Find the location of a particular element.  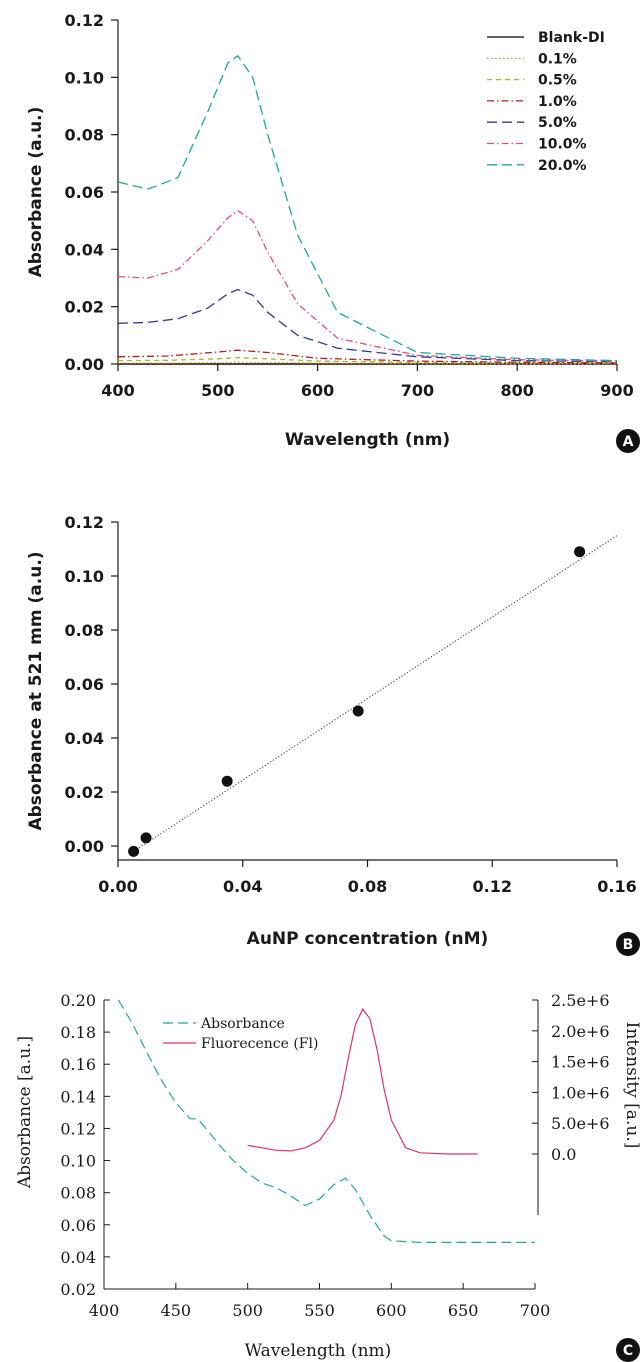

panel-c-y-tick-label: 0.12 is located at coordinates (78, 1128).